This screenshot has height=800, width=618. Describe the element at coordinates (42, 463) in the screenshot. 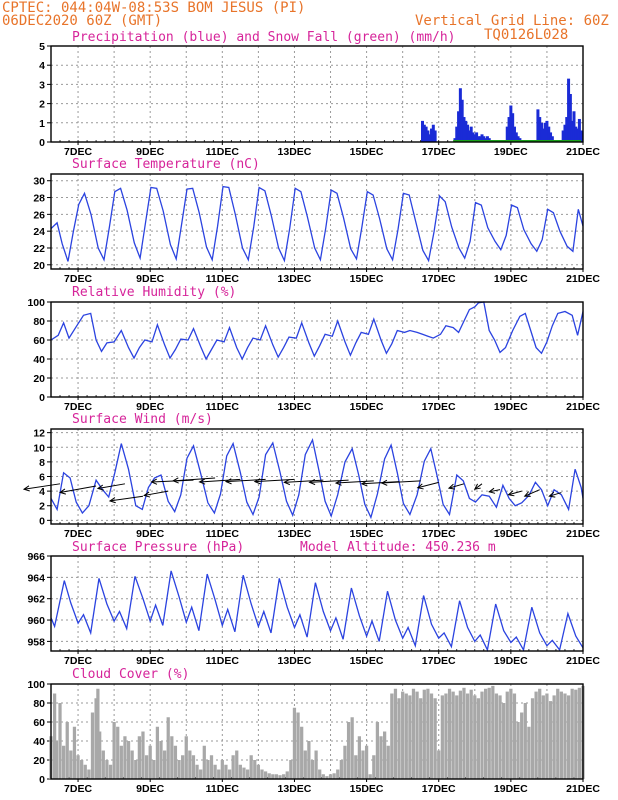

I see `wind-ytick-label: 8` at that location.